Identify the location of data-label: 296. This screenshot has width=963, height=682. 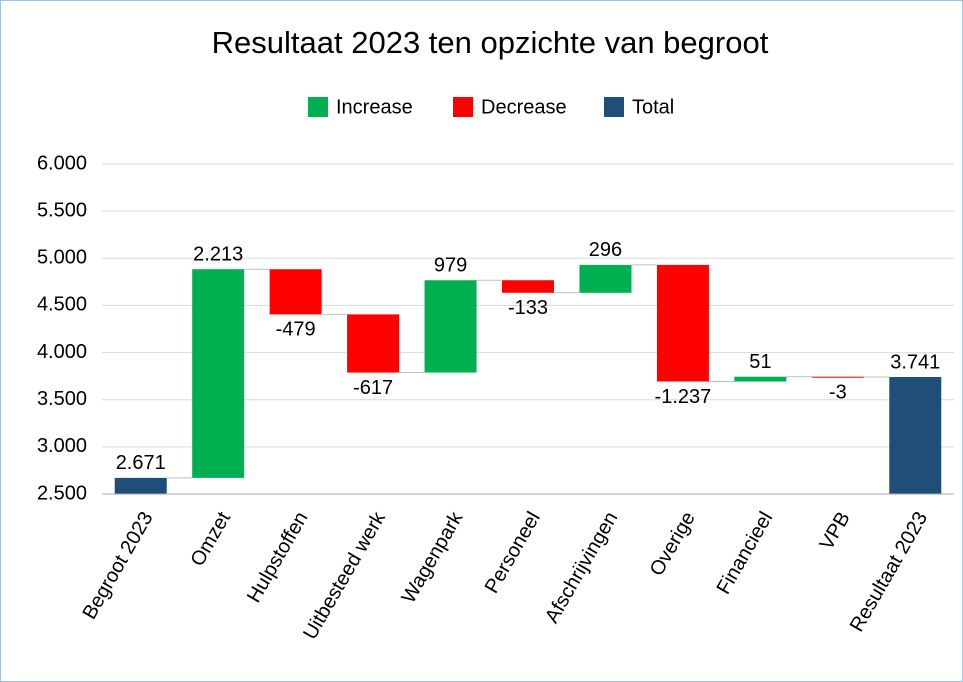
(605, 250).